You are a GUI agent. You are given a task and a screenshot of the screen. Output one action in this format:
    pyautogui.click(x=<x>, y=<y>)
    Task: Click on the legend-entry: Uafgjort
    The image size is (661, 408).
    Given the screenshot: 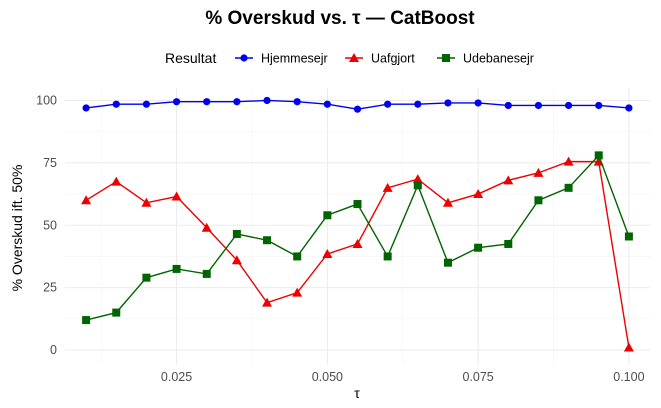 What is the action you would take?
    pyautogui.click(x=380, y=59)
    